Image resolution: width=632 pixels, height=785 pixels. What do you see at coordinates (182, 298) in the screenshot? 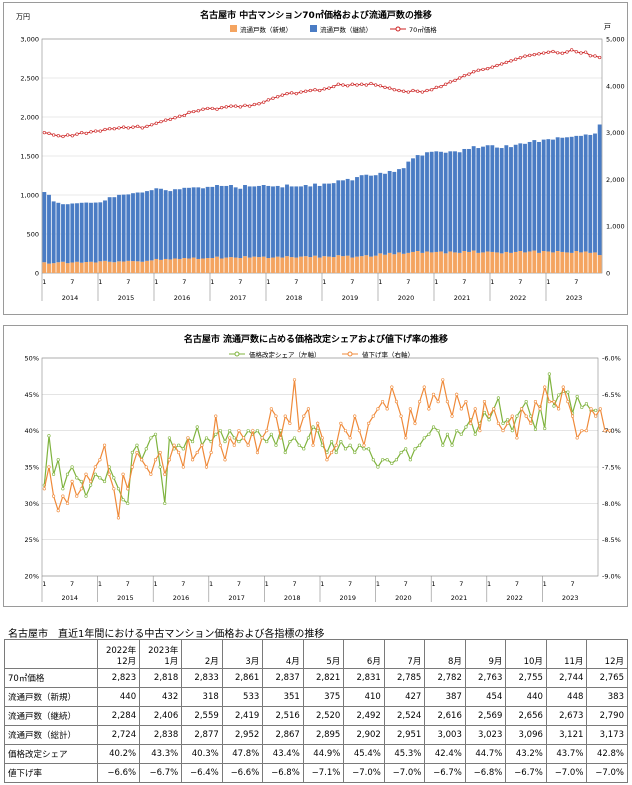
I see `c1-year-label: 2016` at bounding box center [182, 298].